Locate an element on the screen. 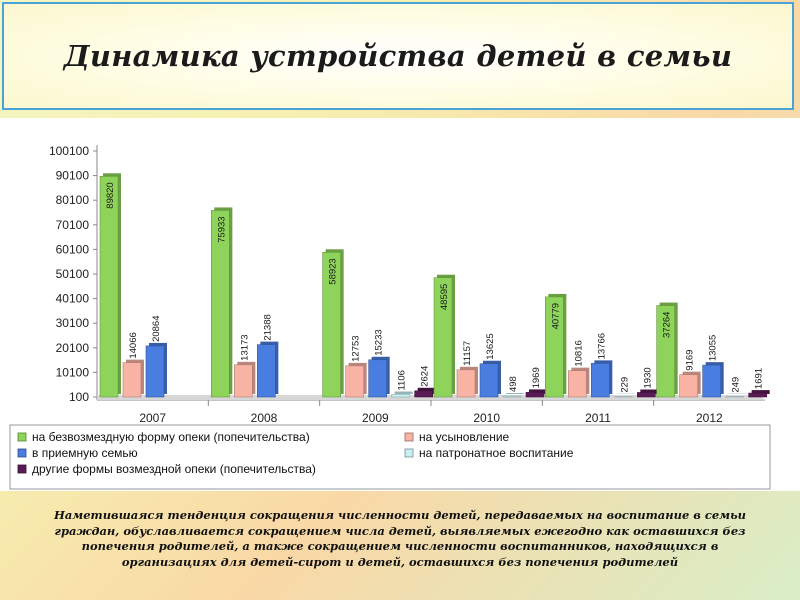 The image size is (800, 600). bar-2011-series-4-side is located at coordinates (649, 391).